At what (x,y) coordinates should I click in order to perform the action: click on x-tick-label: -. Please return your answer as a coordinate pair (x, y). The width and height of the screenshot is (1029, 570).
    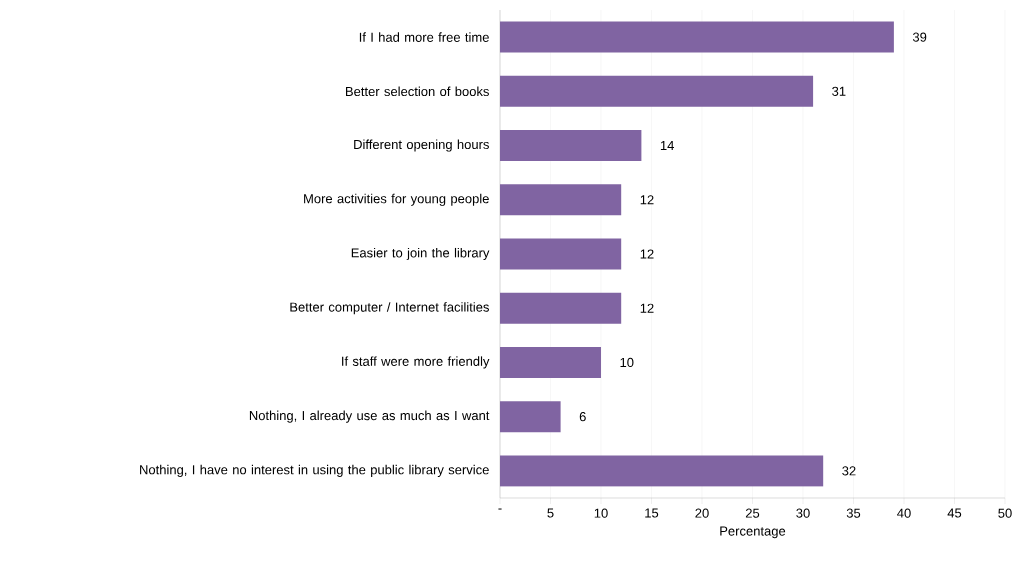
    Looking at the image, I should click on (500, 509).